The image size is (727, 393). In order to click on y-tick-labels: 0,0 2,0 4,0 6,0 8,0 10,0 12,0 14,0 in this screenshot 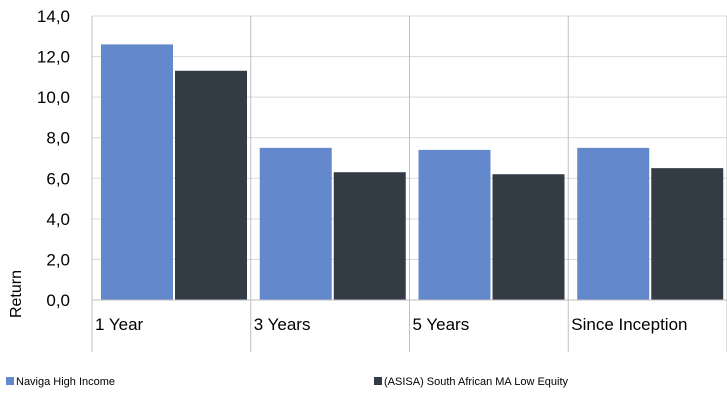, I will do `click(53, 158)`.